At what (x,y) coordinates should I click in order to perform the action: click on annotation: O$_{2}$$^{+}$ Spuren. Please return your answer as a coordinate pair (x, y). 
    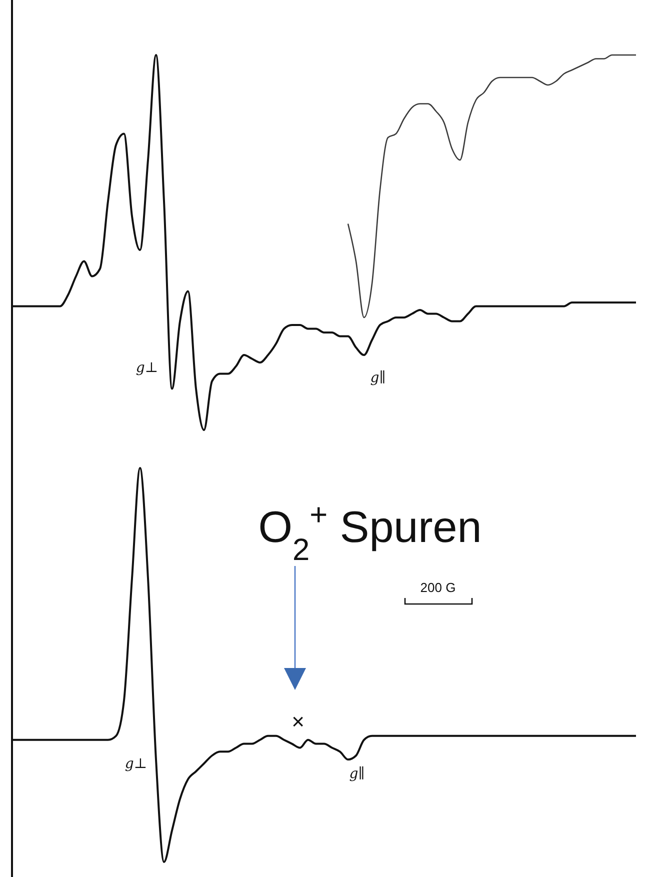
    Looking at the image, I should click on (370, 531).